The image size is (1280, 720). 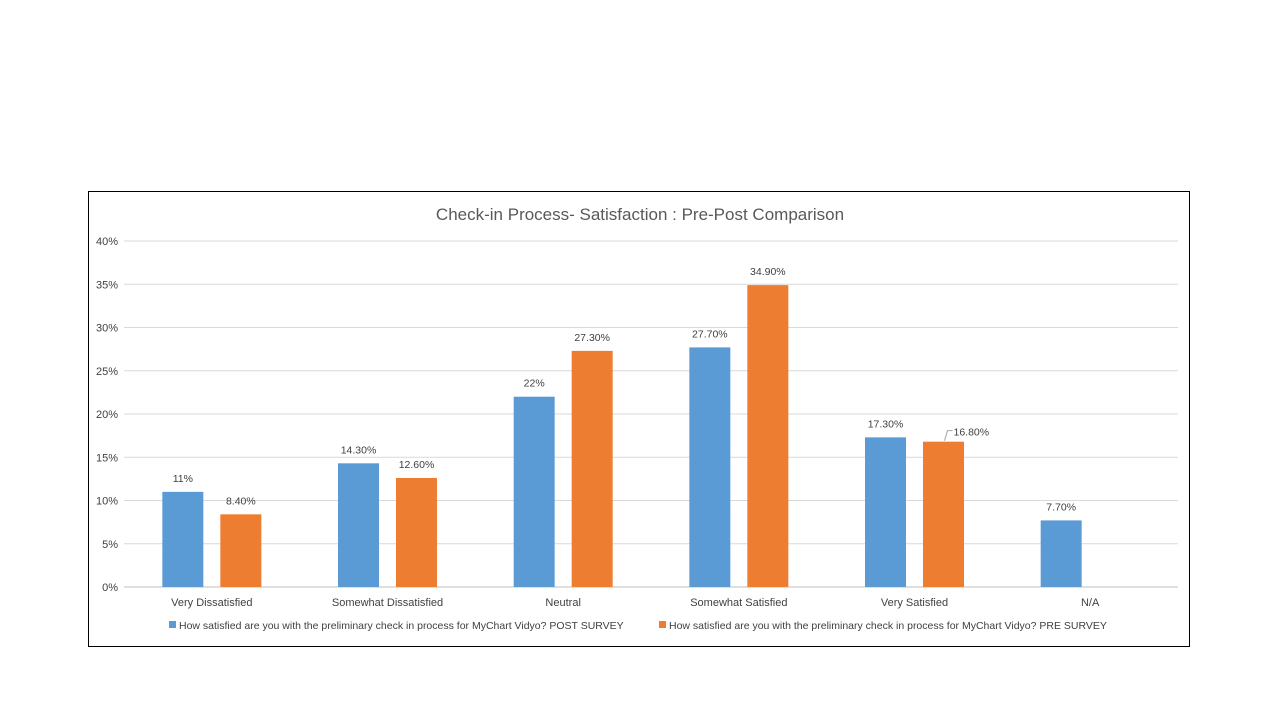 What do you see at coordinates (211, 603) in the screenshot?
I see `x-category-label: Very Dissatisfied` at bounding box center [211, 603].